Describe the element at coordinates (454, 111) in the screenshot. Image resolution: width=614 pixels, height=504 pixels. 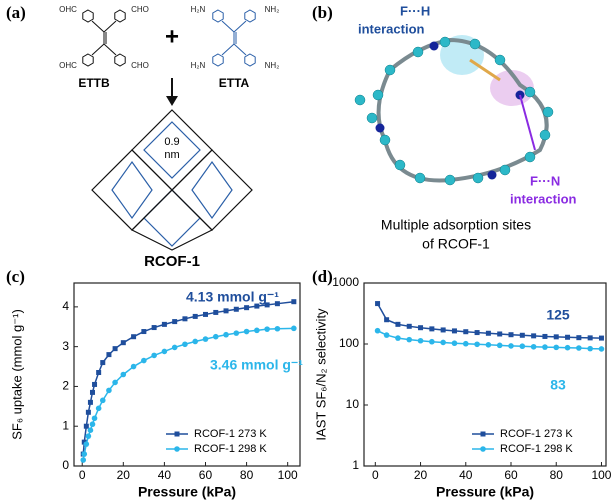
I see `atoms` at that location.